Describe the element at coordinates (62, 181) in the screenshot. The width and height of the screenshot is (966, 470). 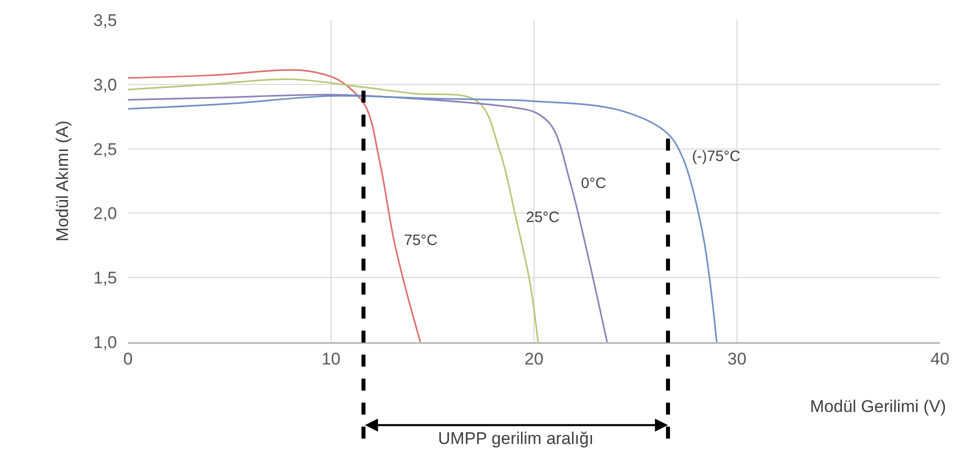
I see `y-axis-title: Modül Akımı (A)` at that location.